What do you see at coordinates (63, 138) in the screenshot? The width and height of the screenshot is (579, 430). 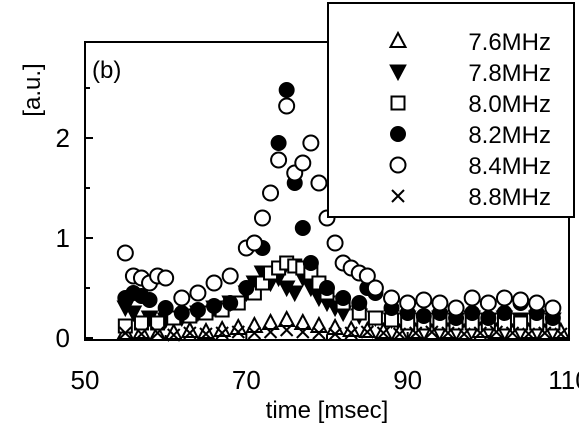 I see `y-tick-label: 2` at bounding box center [63, 138].